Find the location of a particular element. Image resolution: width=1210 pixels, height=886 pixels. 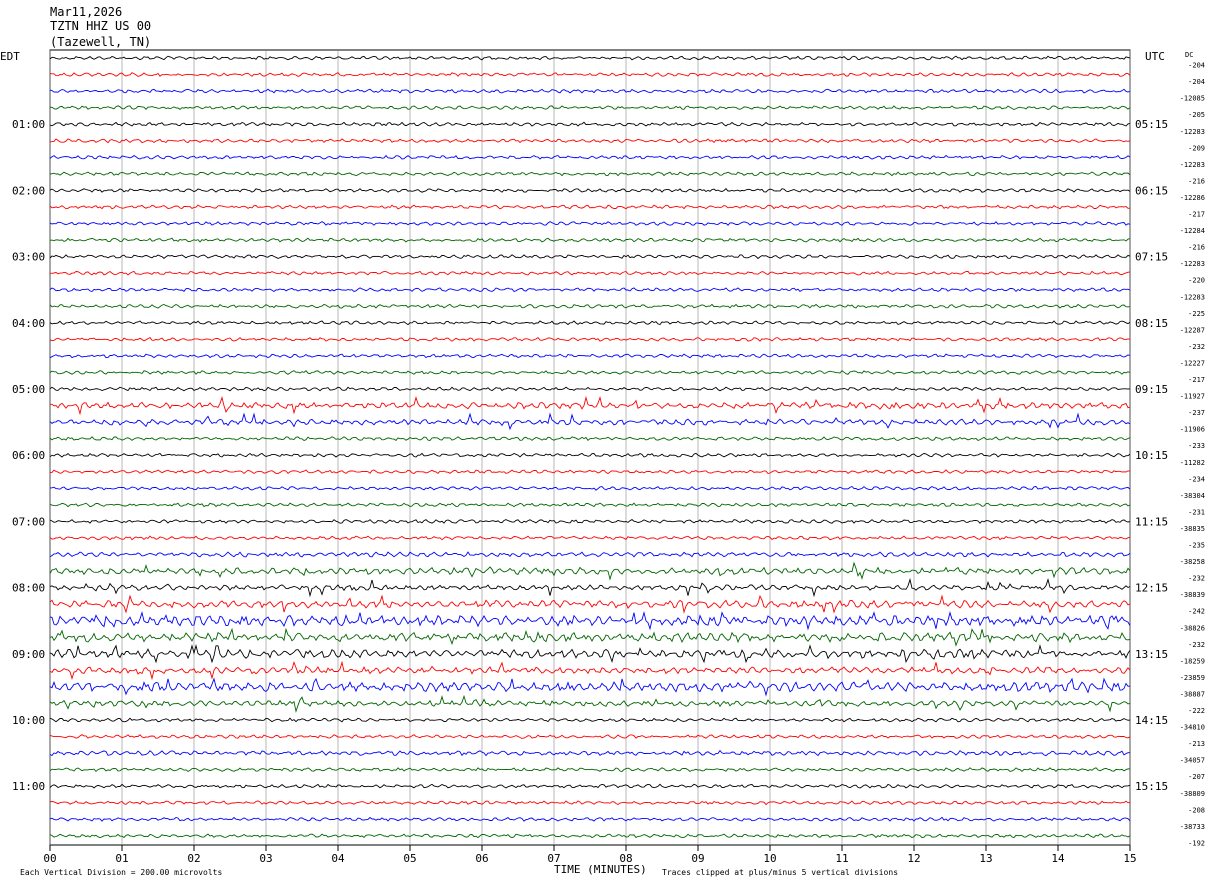

left-hour-label: 06:00 is located at coordinates (28, 455).